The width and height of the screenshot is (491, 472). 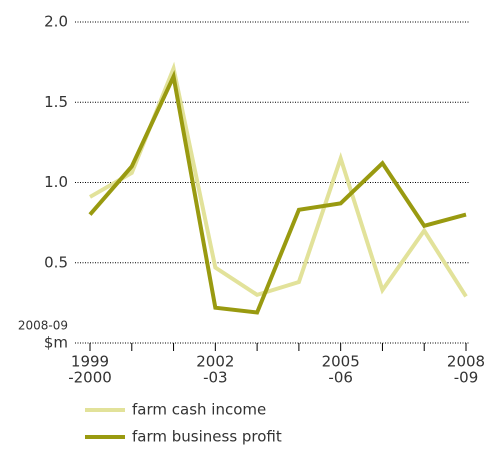 What do you see at coordinates (56, 102) in the screenshot?
I see `y-tick-label: 1.5` at bounding box center [56, 102].